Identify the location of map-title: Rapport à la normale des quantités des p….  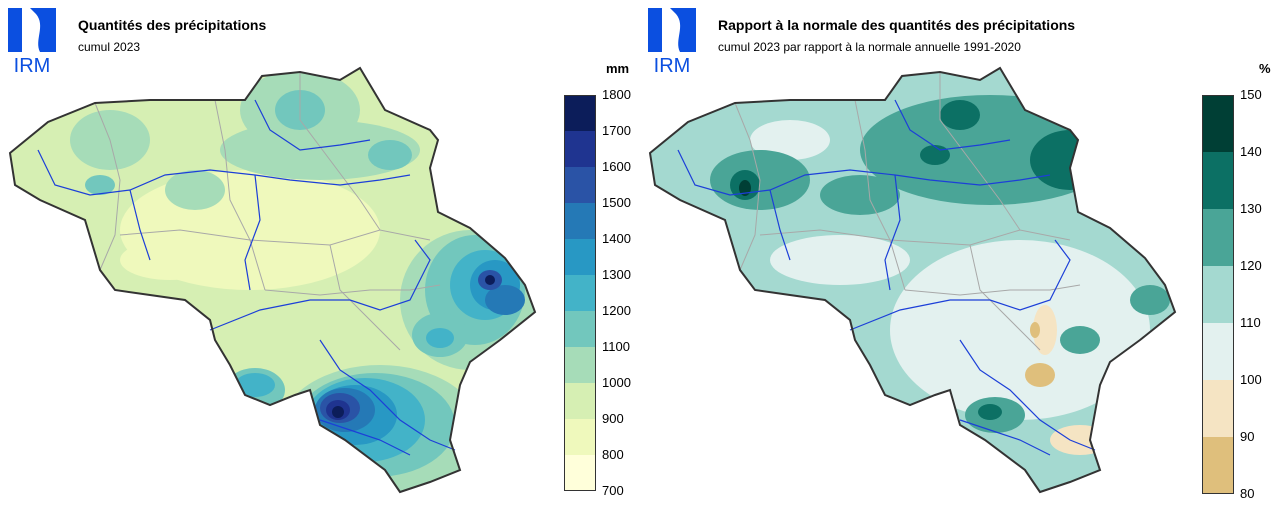
(897, 25).